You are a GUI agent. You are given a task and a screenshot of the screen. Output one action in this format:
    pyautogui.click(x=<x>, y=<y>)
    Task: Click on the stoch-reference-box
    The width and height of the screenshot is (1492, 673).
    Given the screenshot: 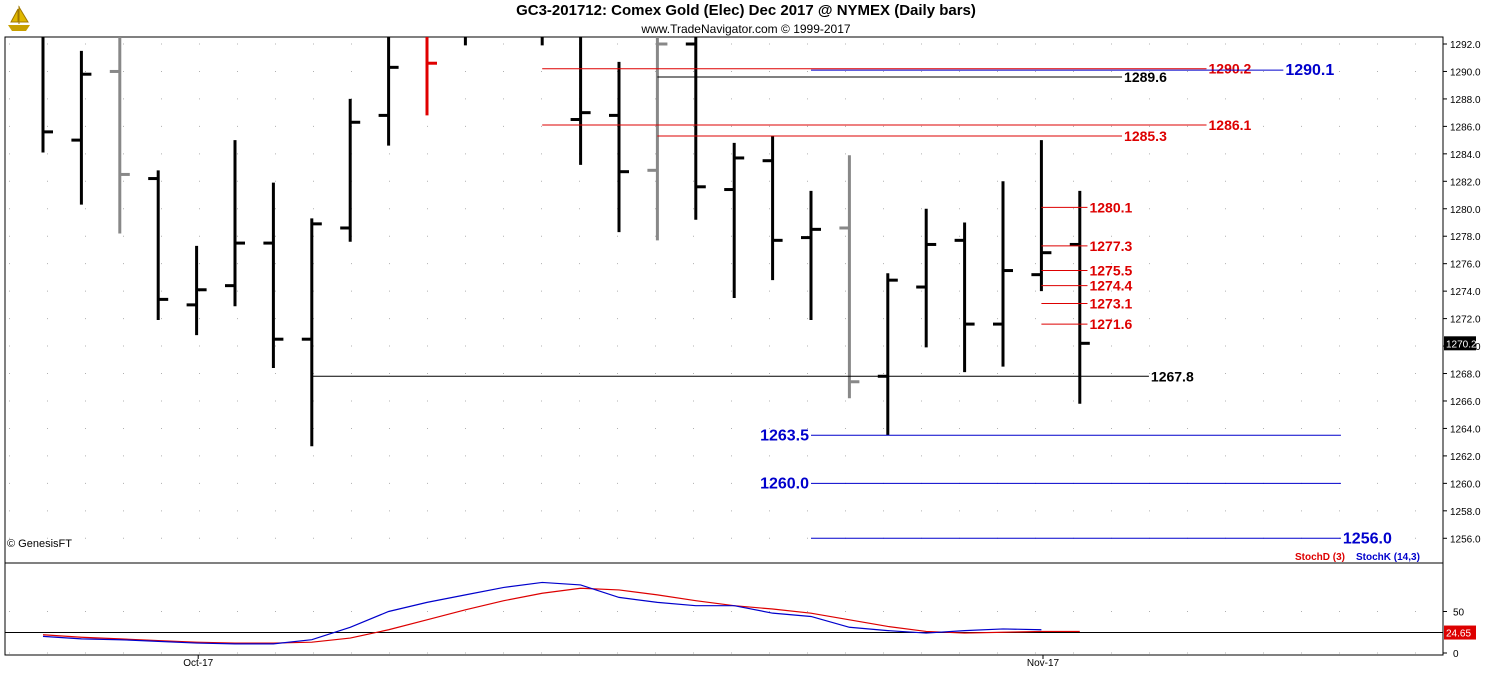 What is the action you would take?
    pyautogui.click(x=1460, y=632)
    